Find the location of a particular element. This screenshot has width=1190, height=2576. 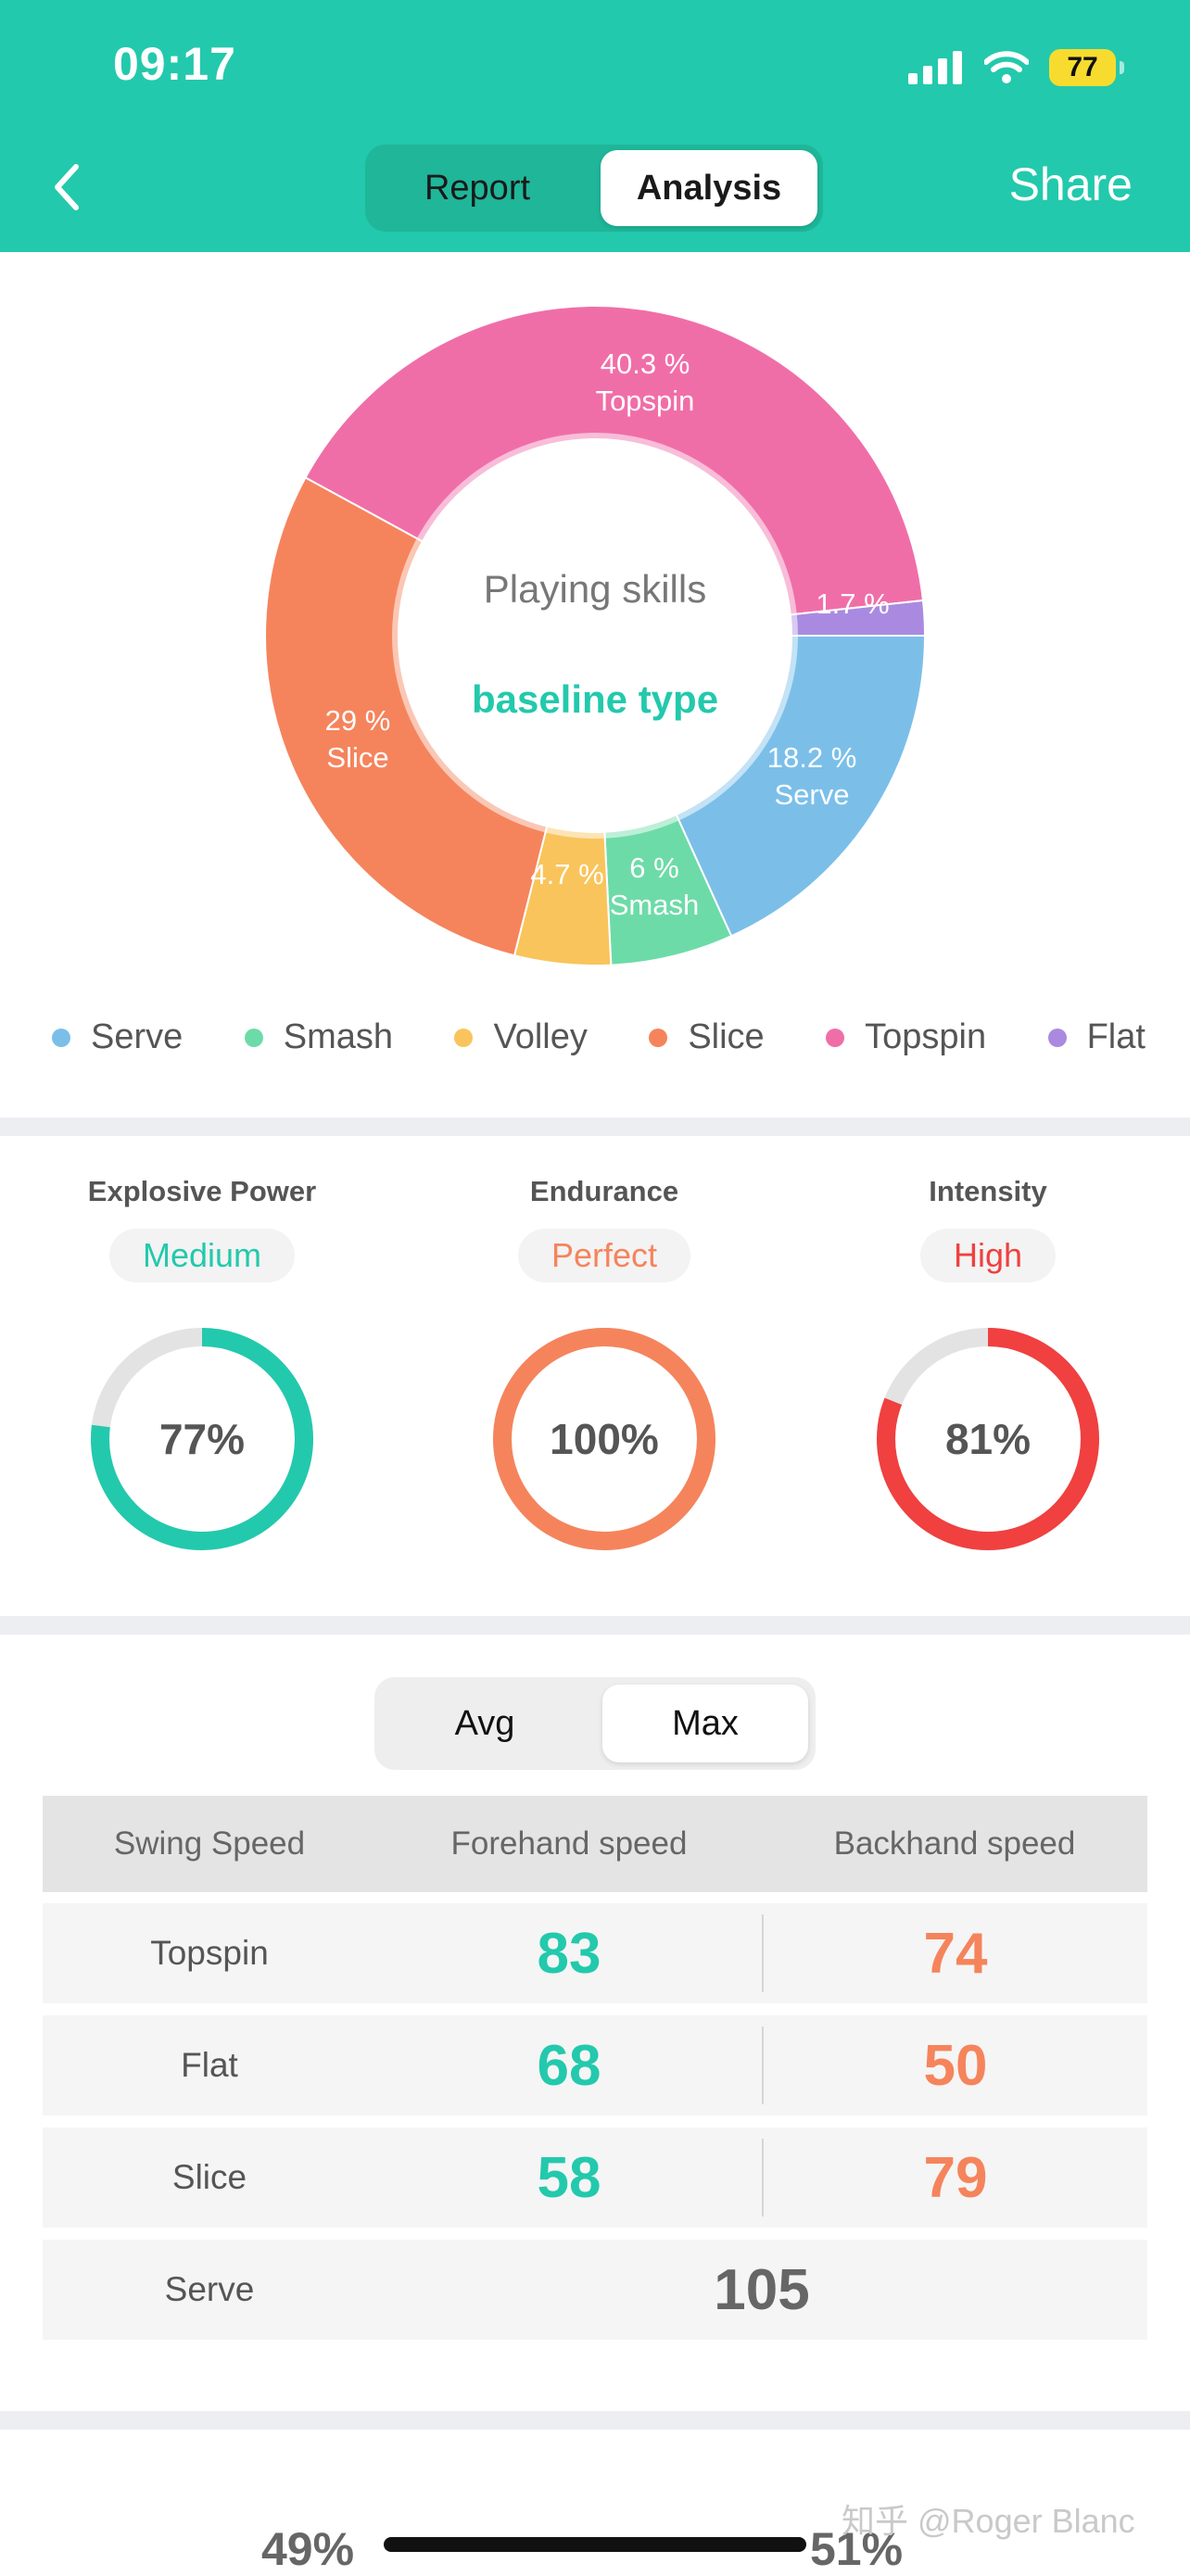

wifi-icon is located at coordinates (1006, 67).